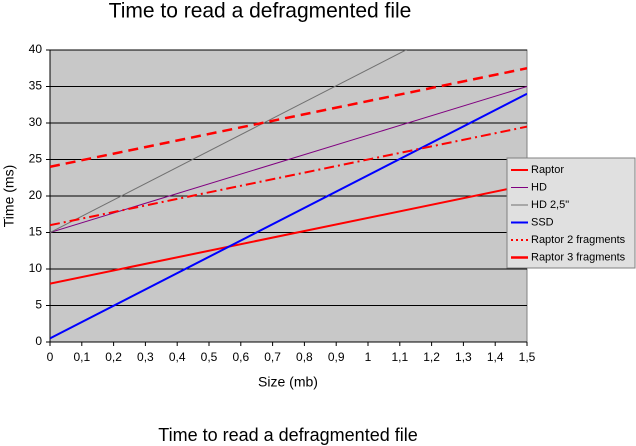  Describe the element at coordinates (36, 49) in the screenshot. I see `y-tick-label: 40` at that location.